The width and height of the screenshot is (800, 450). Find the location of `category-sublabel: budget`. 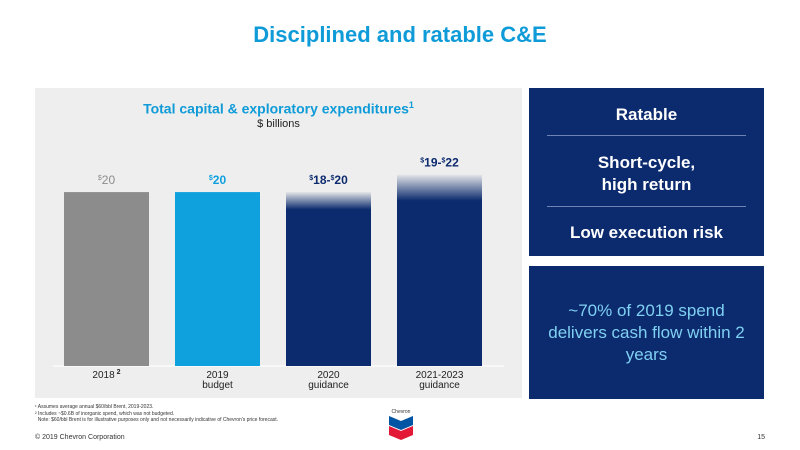

category-sublabel: budget is located at coordinates (217, 385).